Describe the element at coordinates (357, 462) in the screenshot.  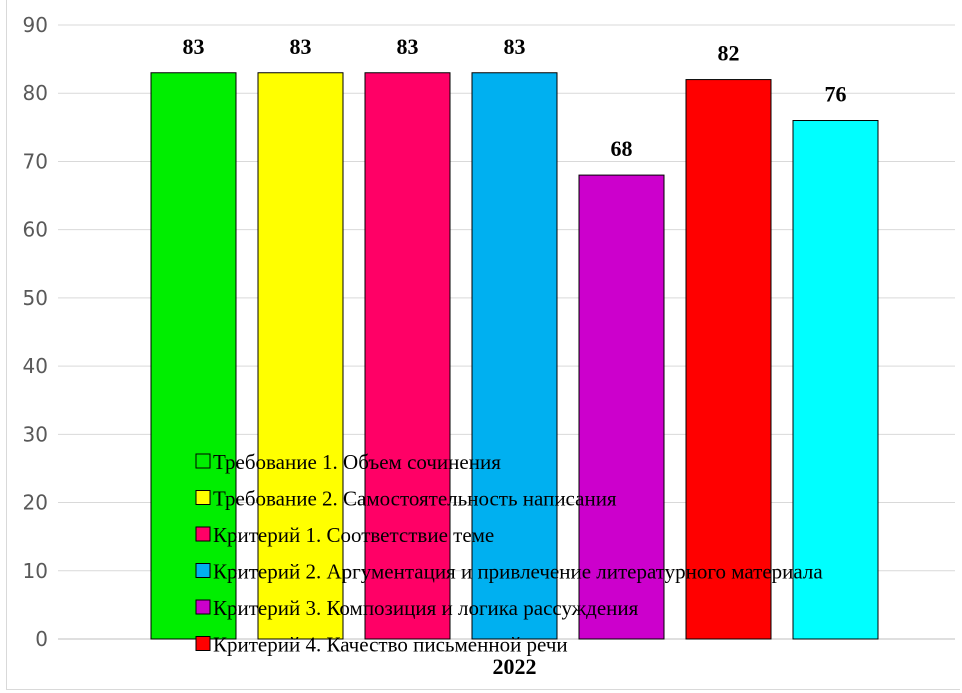
I see `legend-entry: Требование 1. Объем сочинения` at that location.